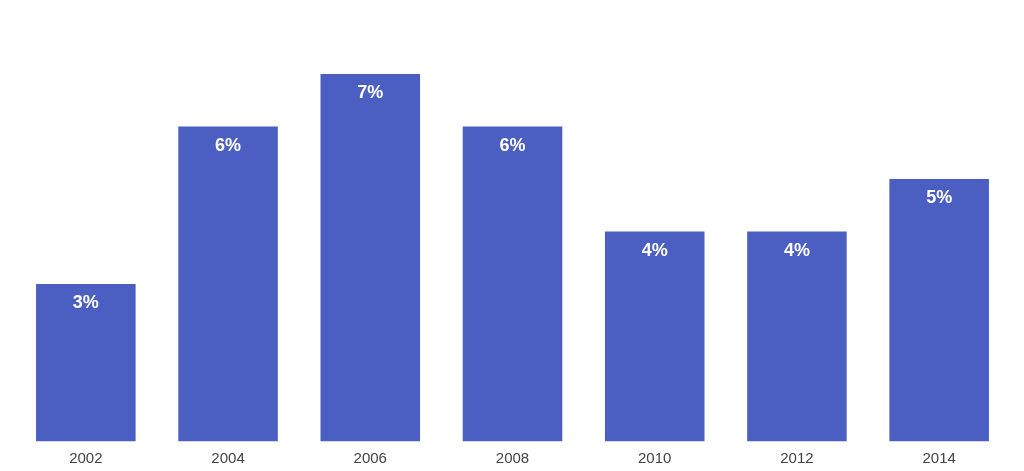 Image resolution: width=1024 pixels, height=471 pixels. What do you see at coordinates (370, 457) in the screenshot?
I see `x-tick-label: 2006` at bounding box center [370, 457].